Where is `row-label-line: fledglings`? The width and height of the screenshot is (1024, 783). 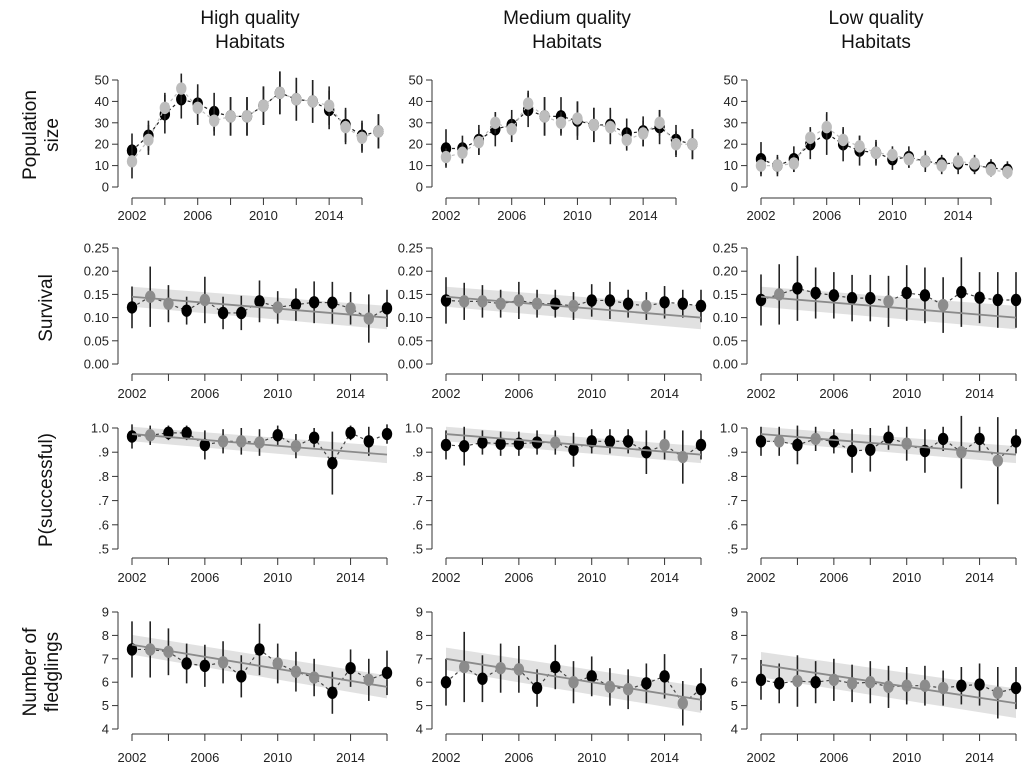 row-label-line: fledglings is located at coordinates (52, 672).